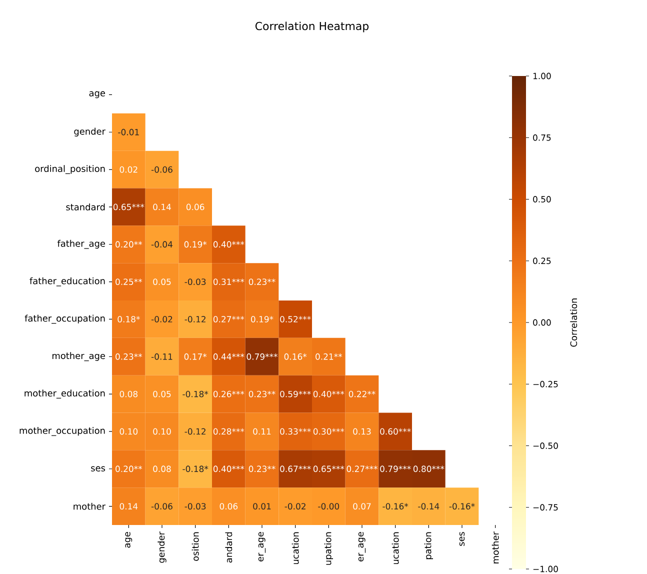 Image resolution: width=647 pixels, height=574 pixels. I want to click on data-label: 0.02, so click(129, 169).